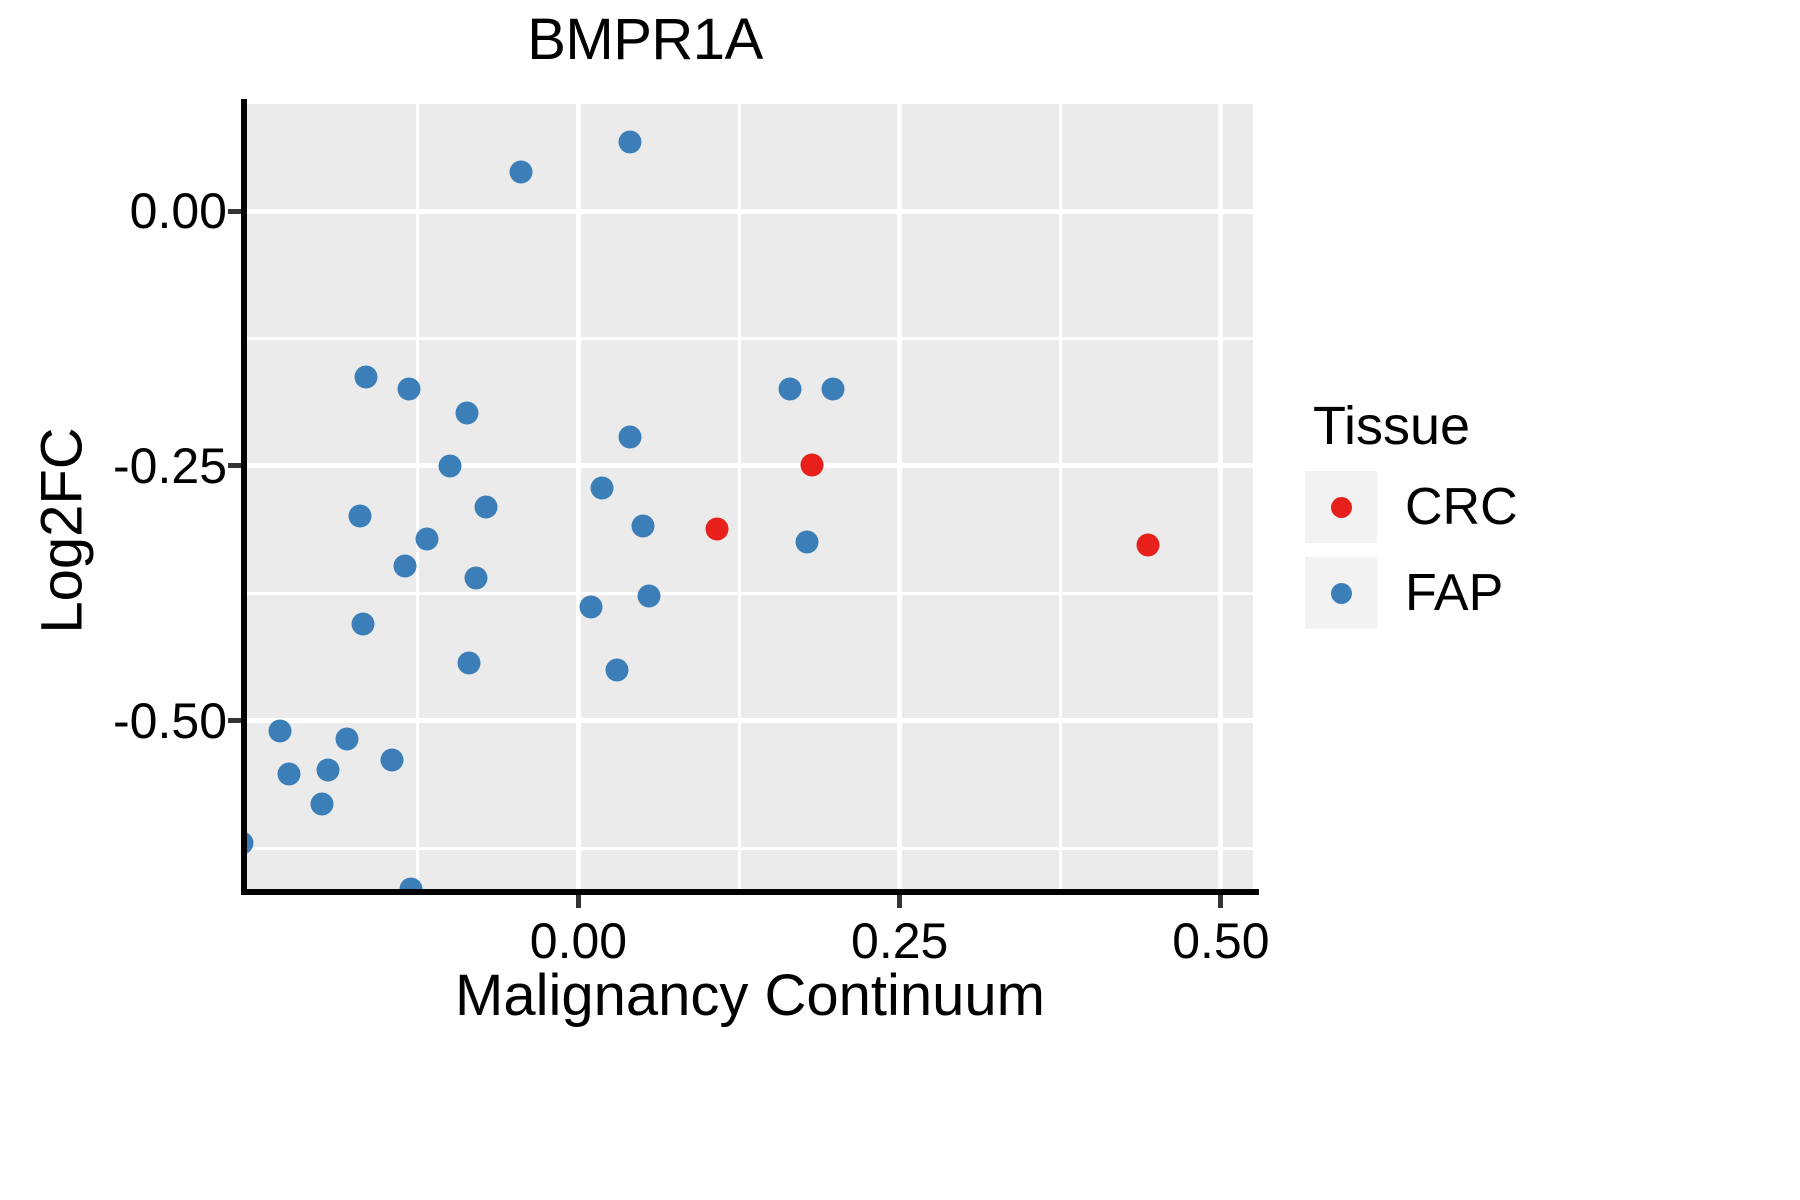 The height and width of the screenshot is (1200, 1800). What do you see at coordinates (170, 465) in the screenshot?
I see `y-tick-label: -0.25` at bounding box center [170, 465].